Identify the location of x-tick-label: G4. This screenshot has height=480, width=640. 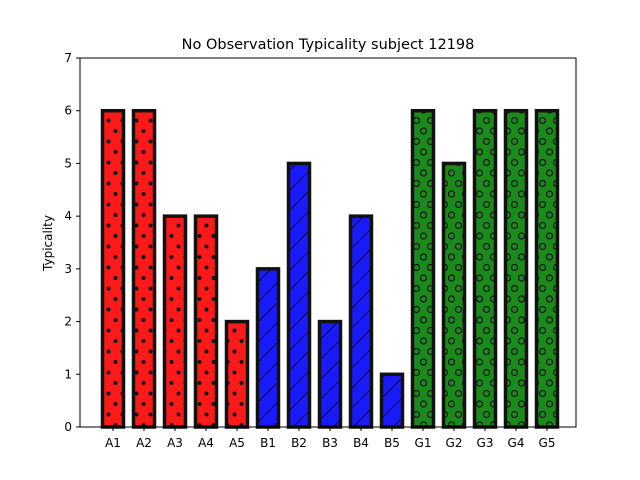
(516, 443).